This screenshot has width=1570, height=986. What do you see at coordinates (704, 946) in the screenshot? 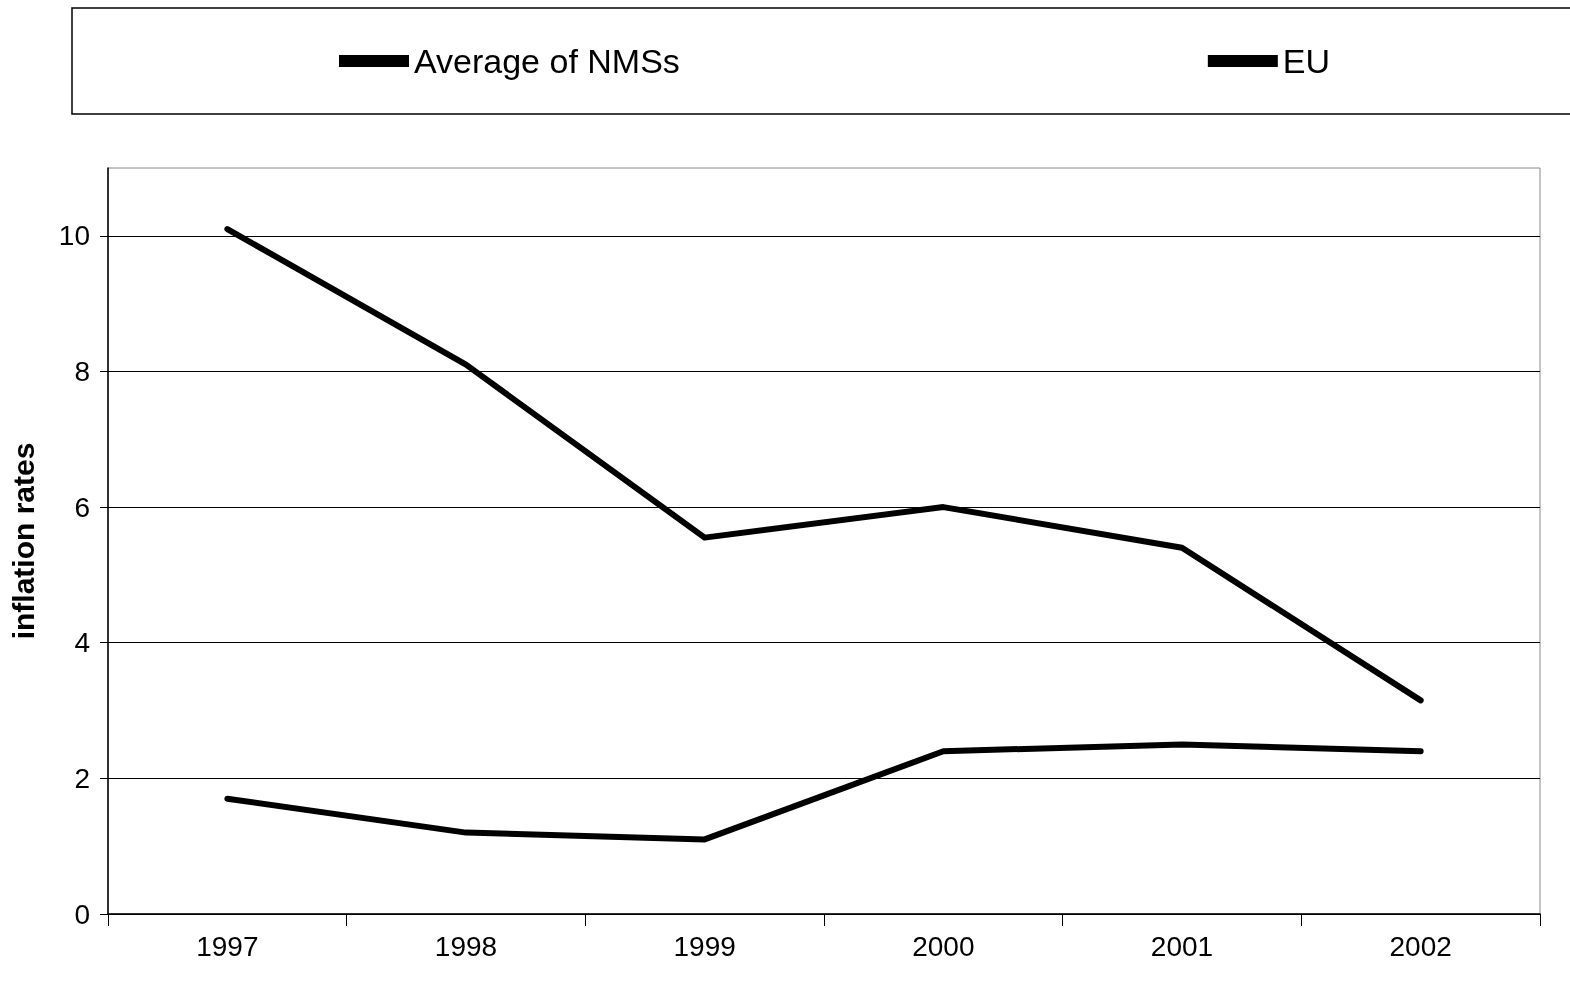
I see `x-tick-label: 1999` at bounding box center [704, 946].